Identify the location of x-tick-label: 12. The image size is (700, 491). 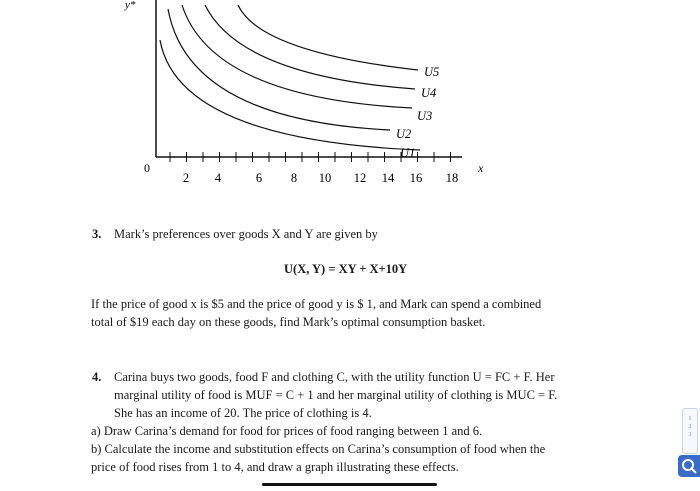
(360, 178).